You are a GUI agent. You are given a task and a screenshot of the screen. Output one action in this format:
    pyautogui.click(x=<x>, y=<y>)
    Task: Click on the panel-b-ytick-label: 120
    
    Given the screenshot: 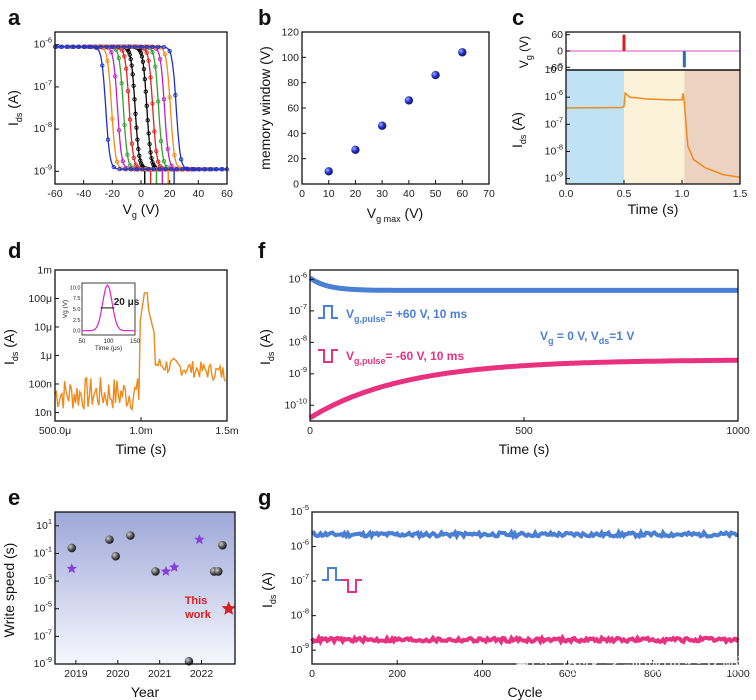 What is the action you would take?
    pyautogui.click(x=290, y=33)
    